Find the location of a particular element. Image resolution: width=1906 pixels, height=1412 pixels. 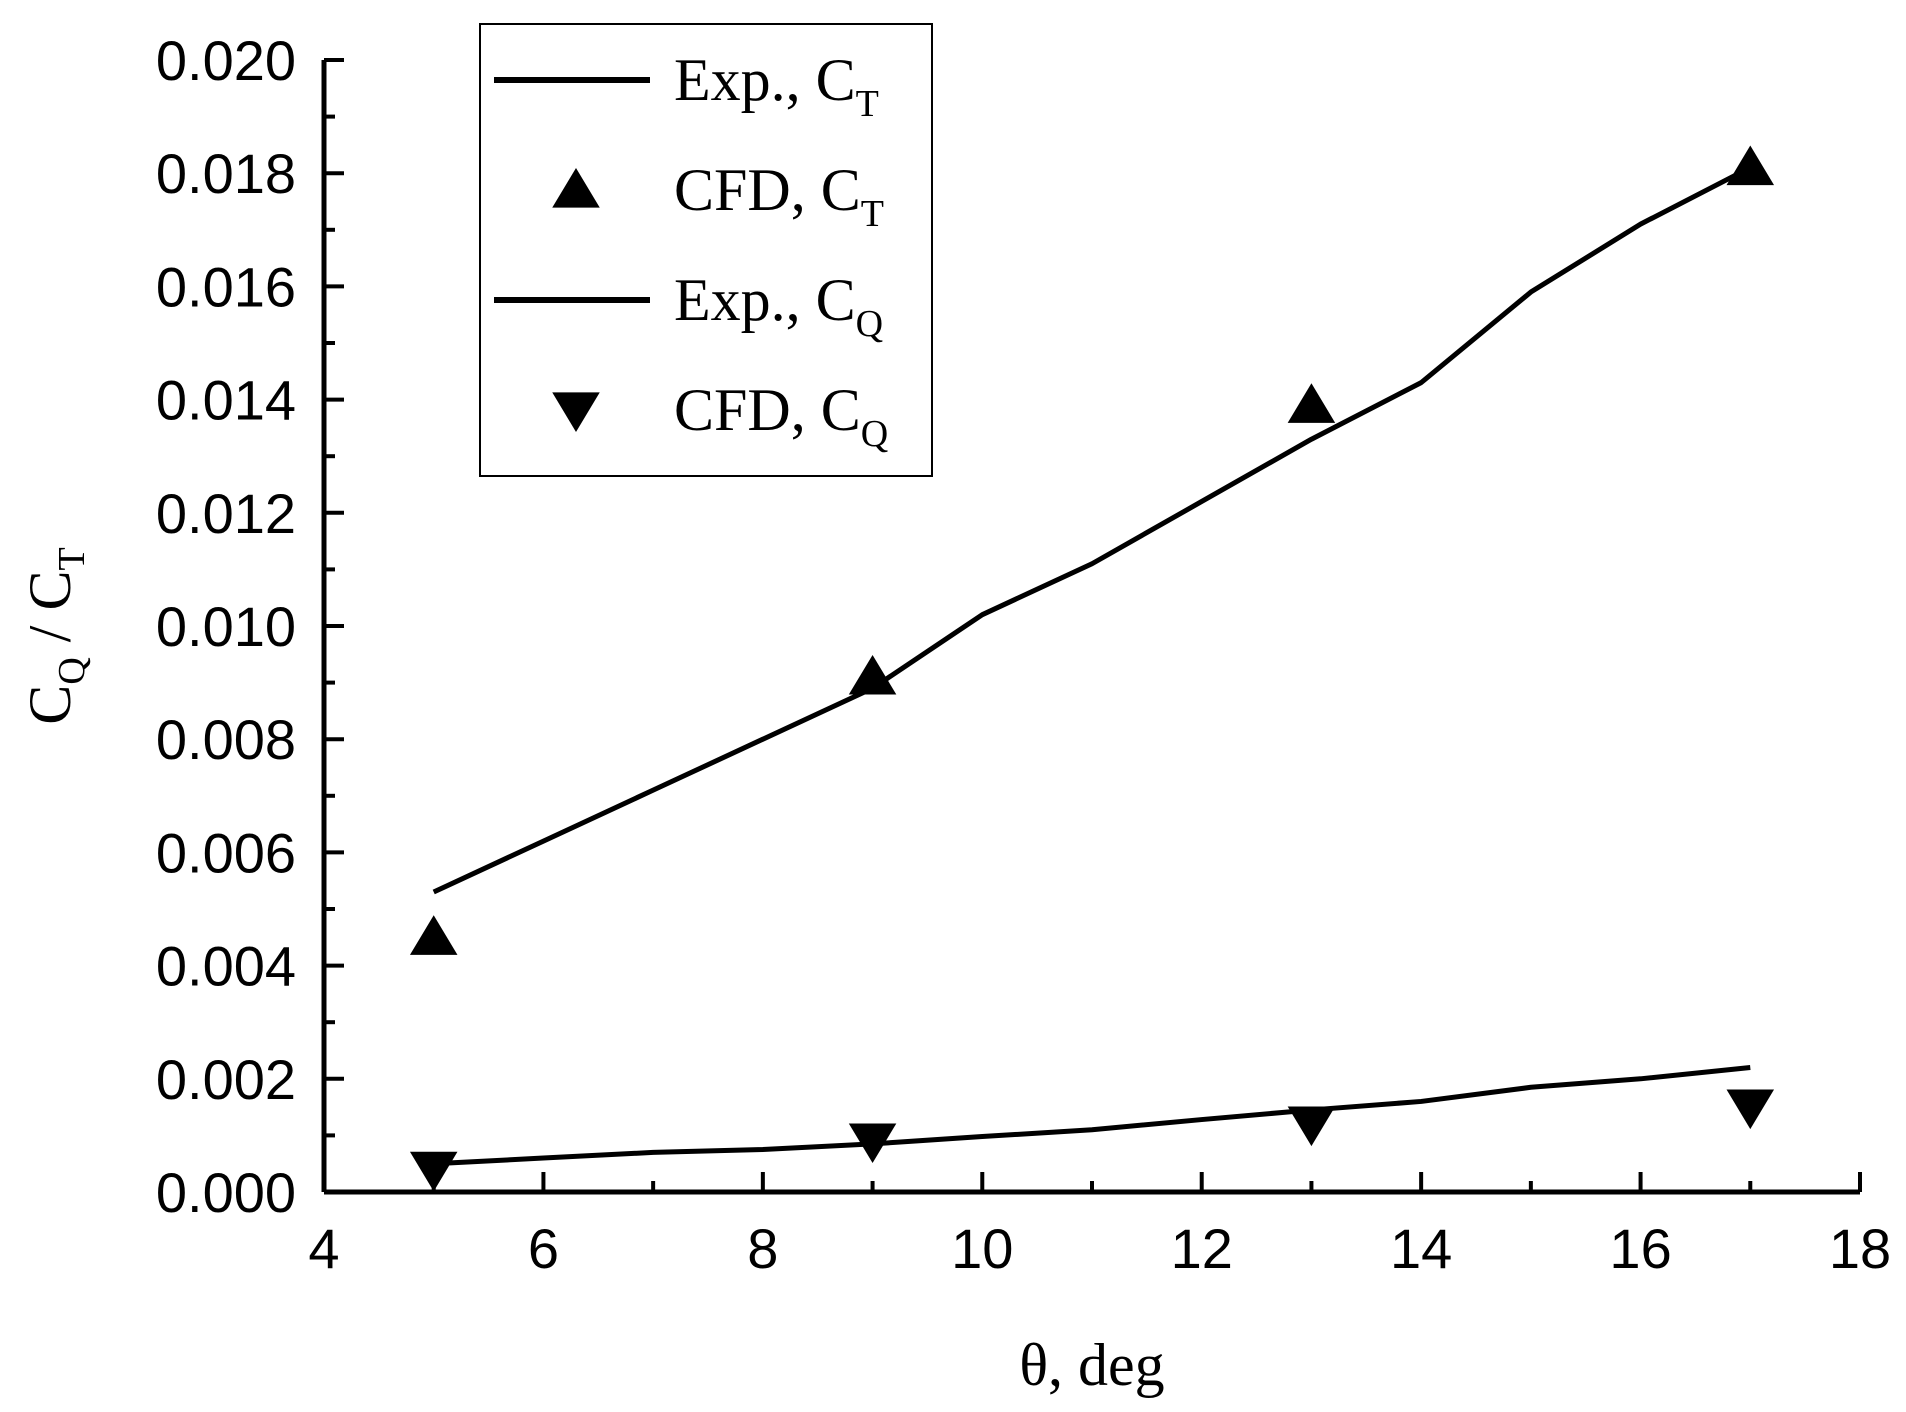

y-title-c1: C is located at coordinates (50, 705).